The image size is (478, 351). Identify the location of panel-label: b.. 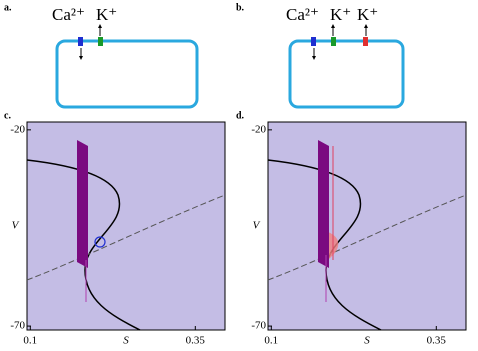
(240, 7).